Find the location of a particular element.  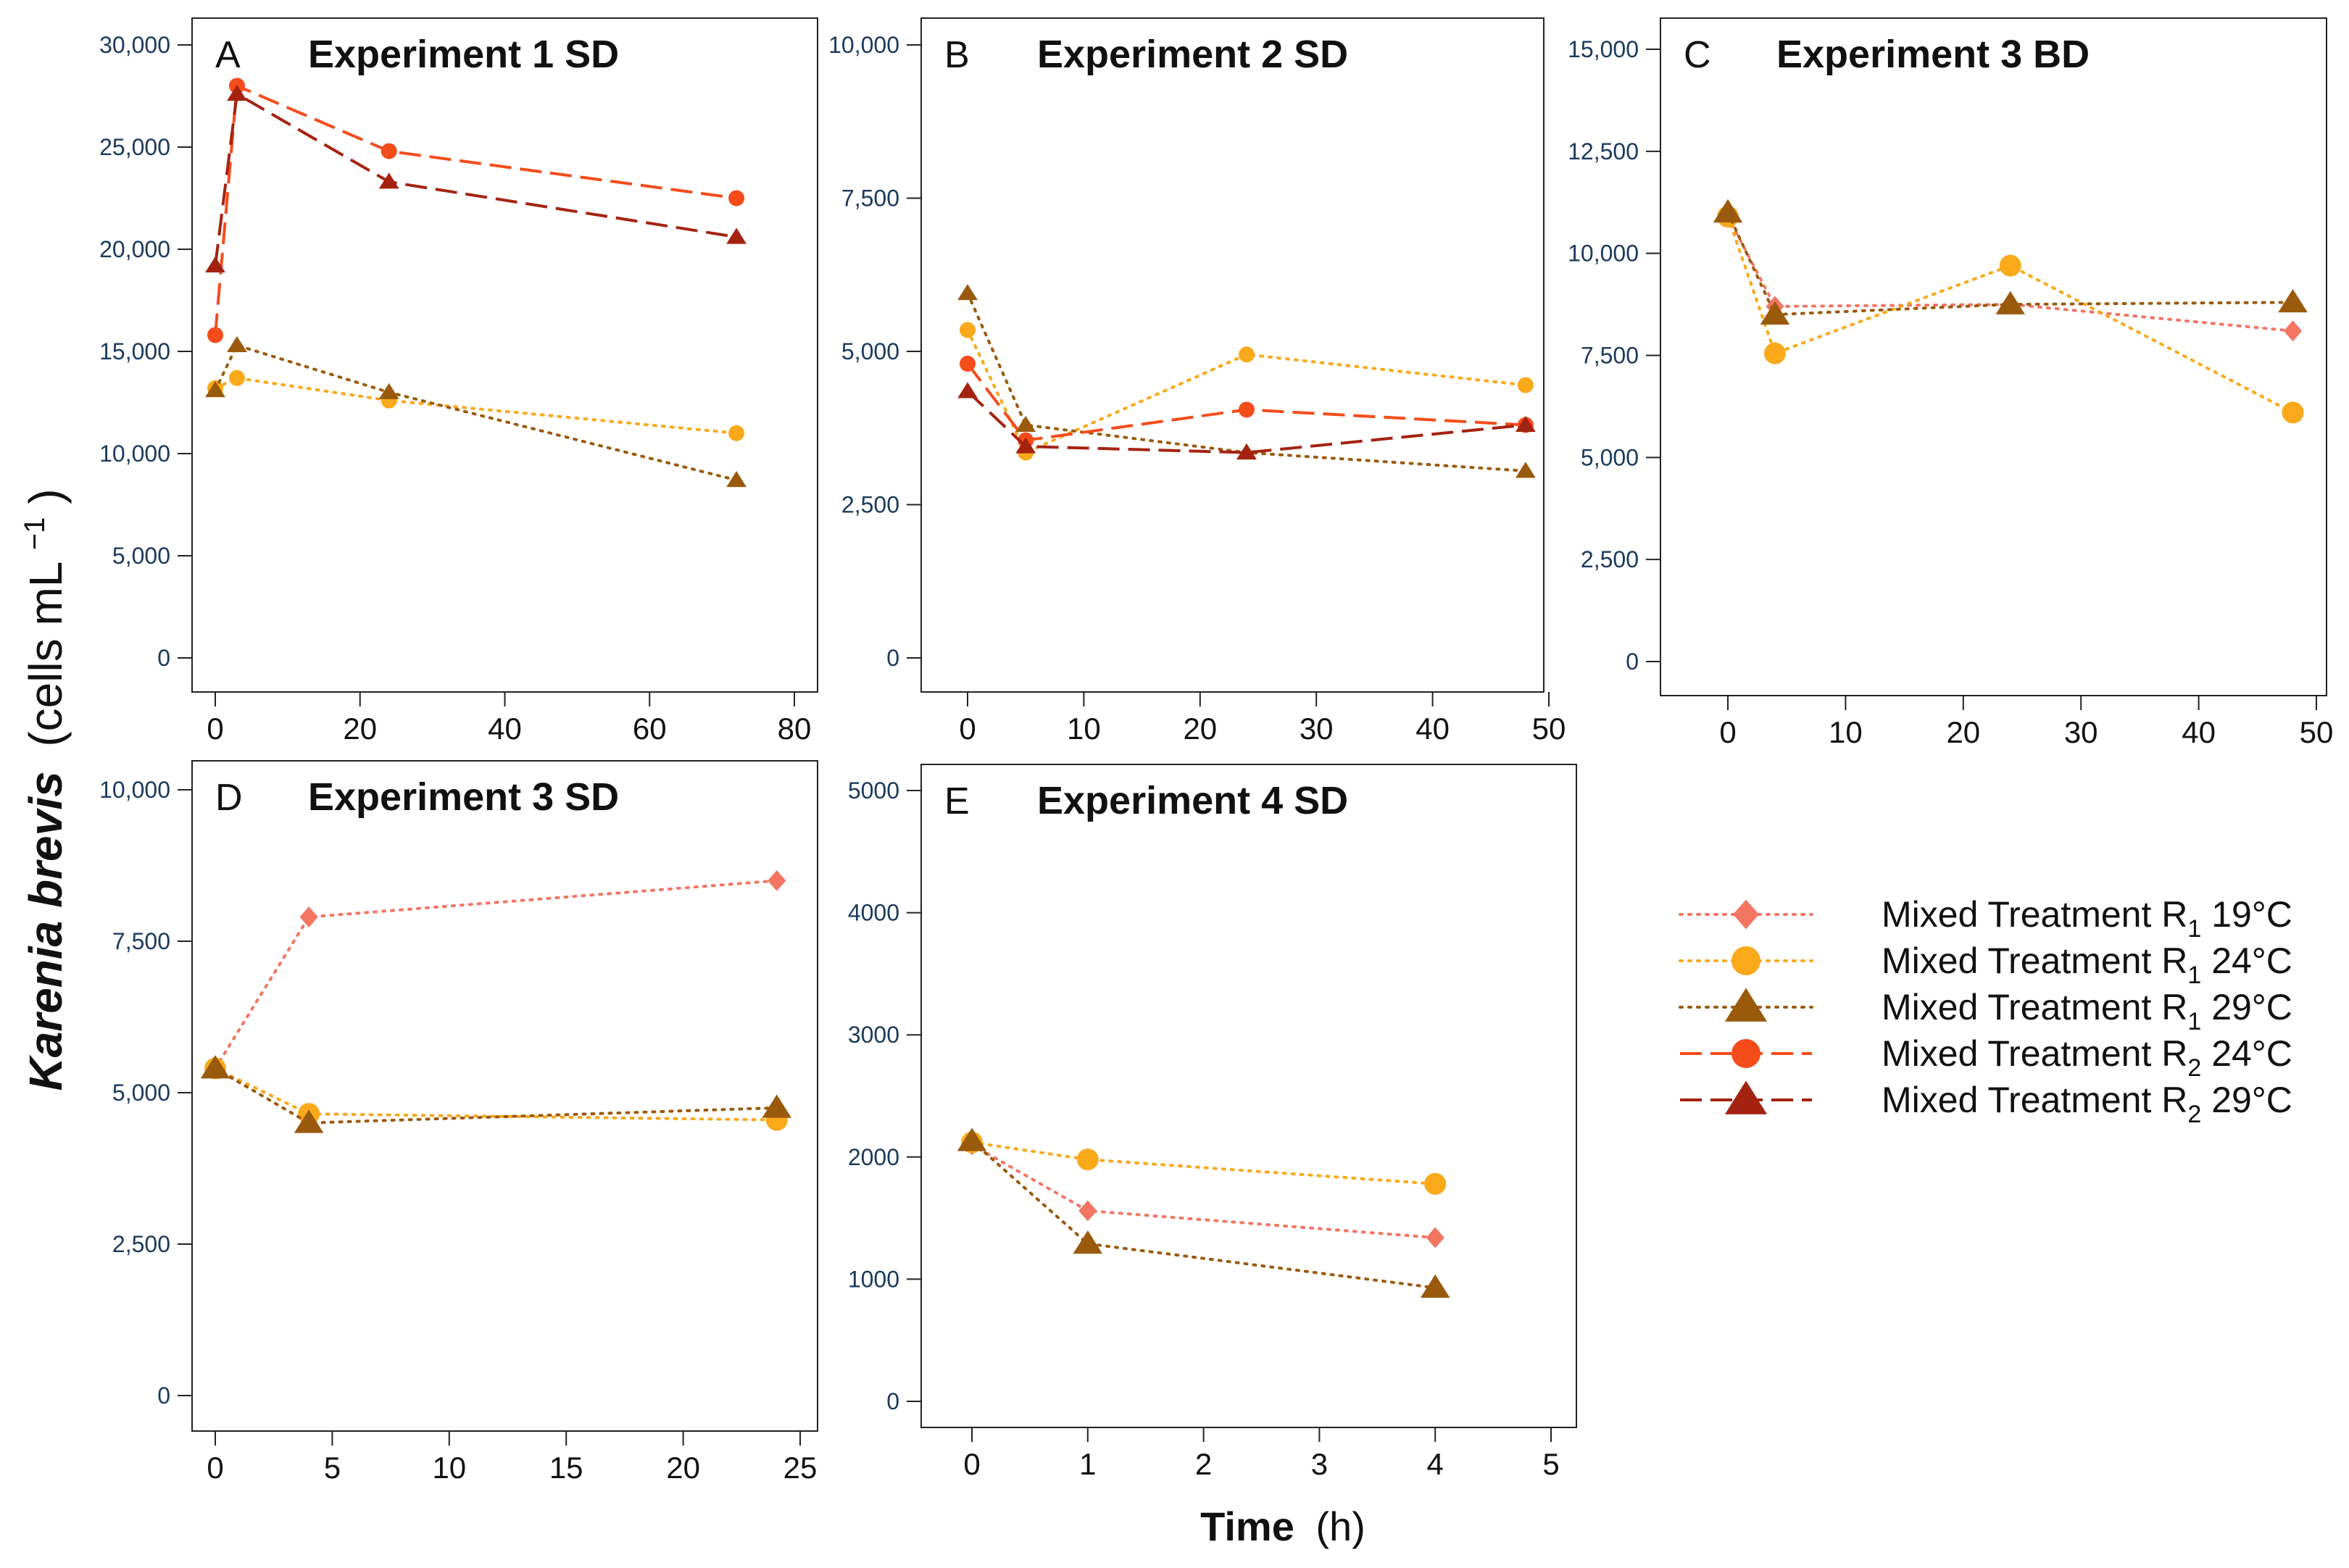

panel-d-ytick-label: 5,000 is located at coordinates (141, 1093).